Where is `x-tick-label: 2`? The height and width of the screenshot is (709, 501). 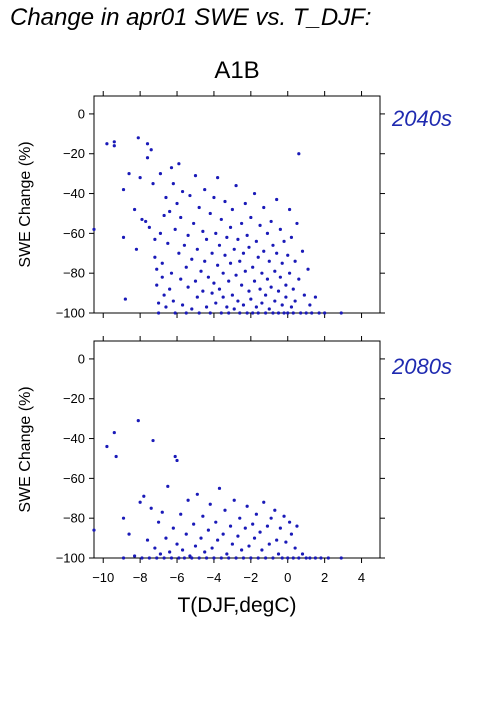
x-tick-label: 2 is located at coordinates (324, 577).